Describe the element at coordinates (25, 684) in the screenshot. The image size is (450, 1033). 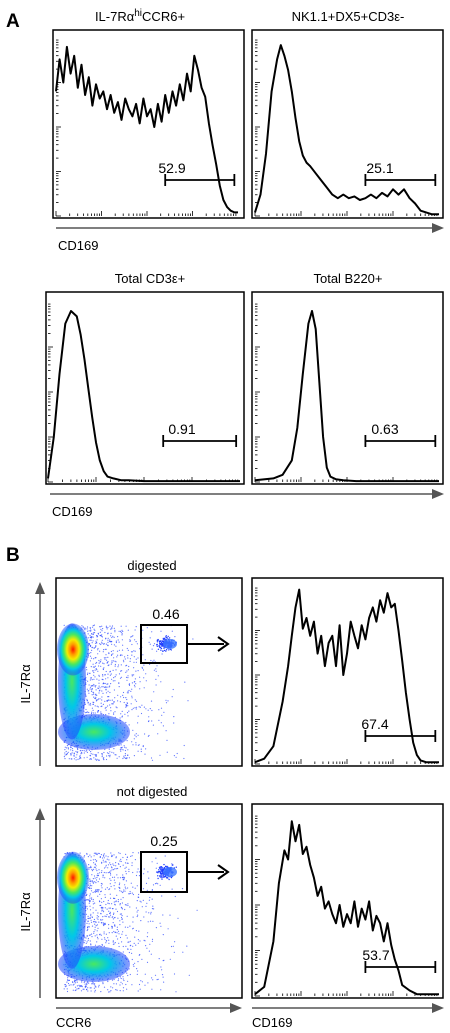
I see `dotplot-digested-ylabel: IL-7Rα` at that location.